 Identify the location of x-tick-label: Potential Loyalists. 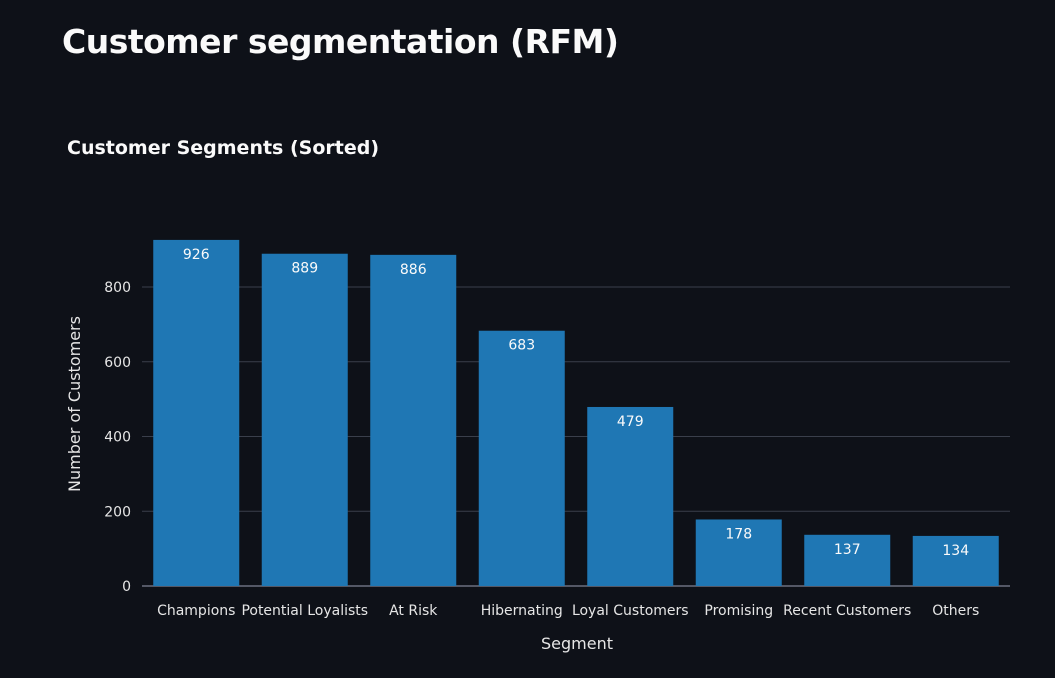
(304, 611).